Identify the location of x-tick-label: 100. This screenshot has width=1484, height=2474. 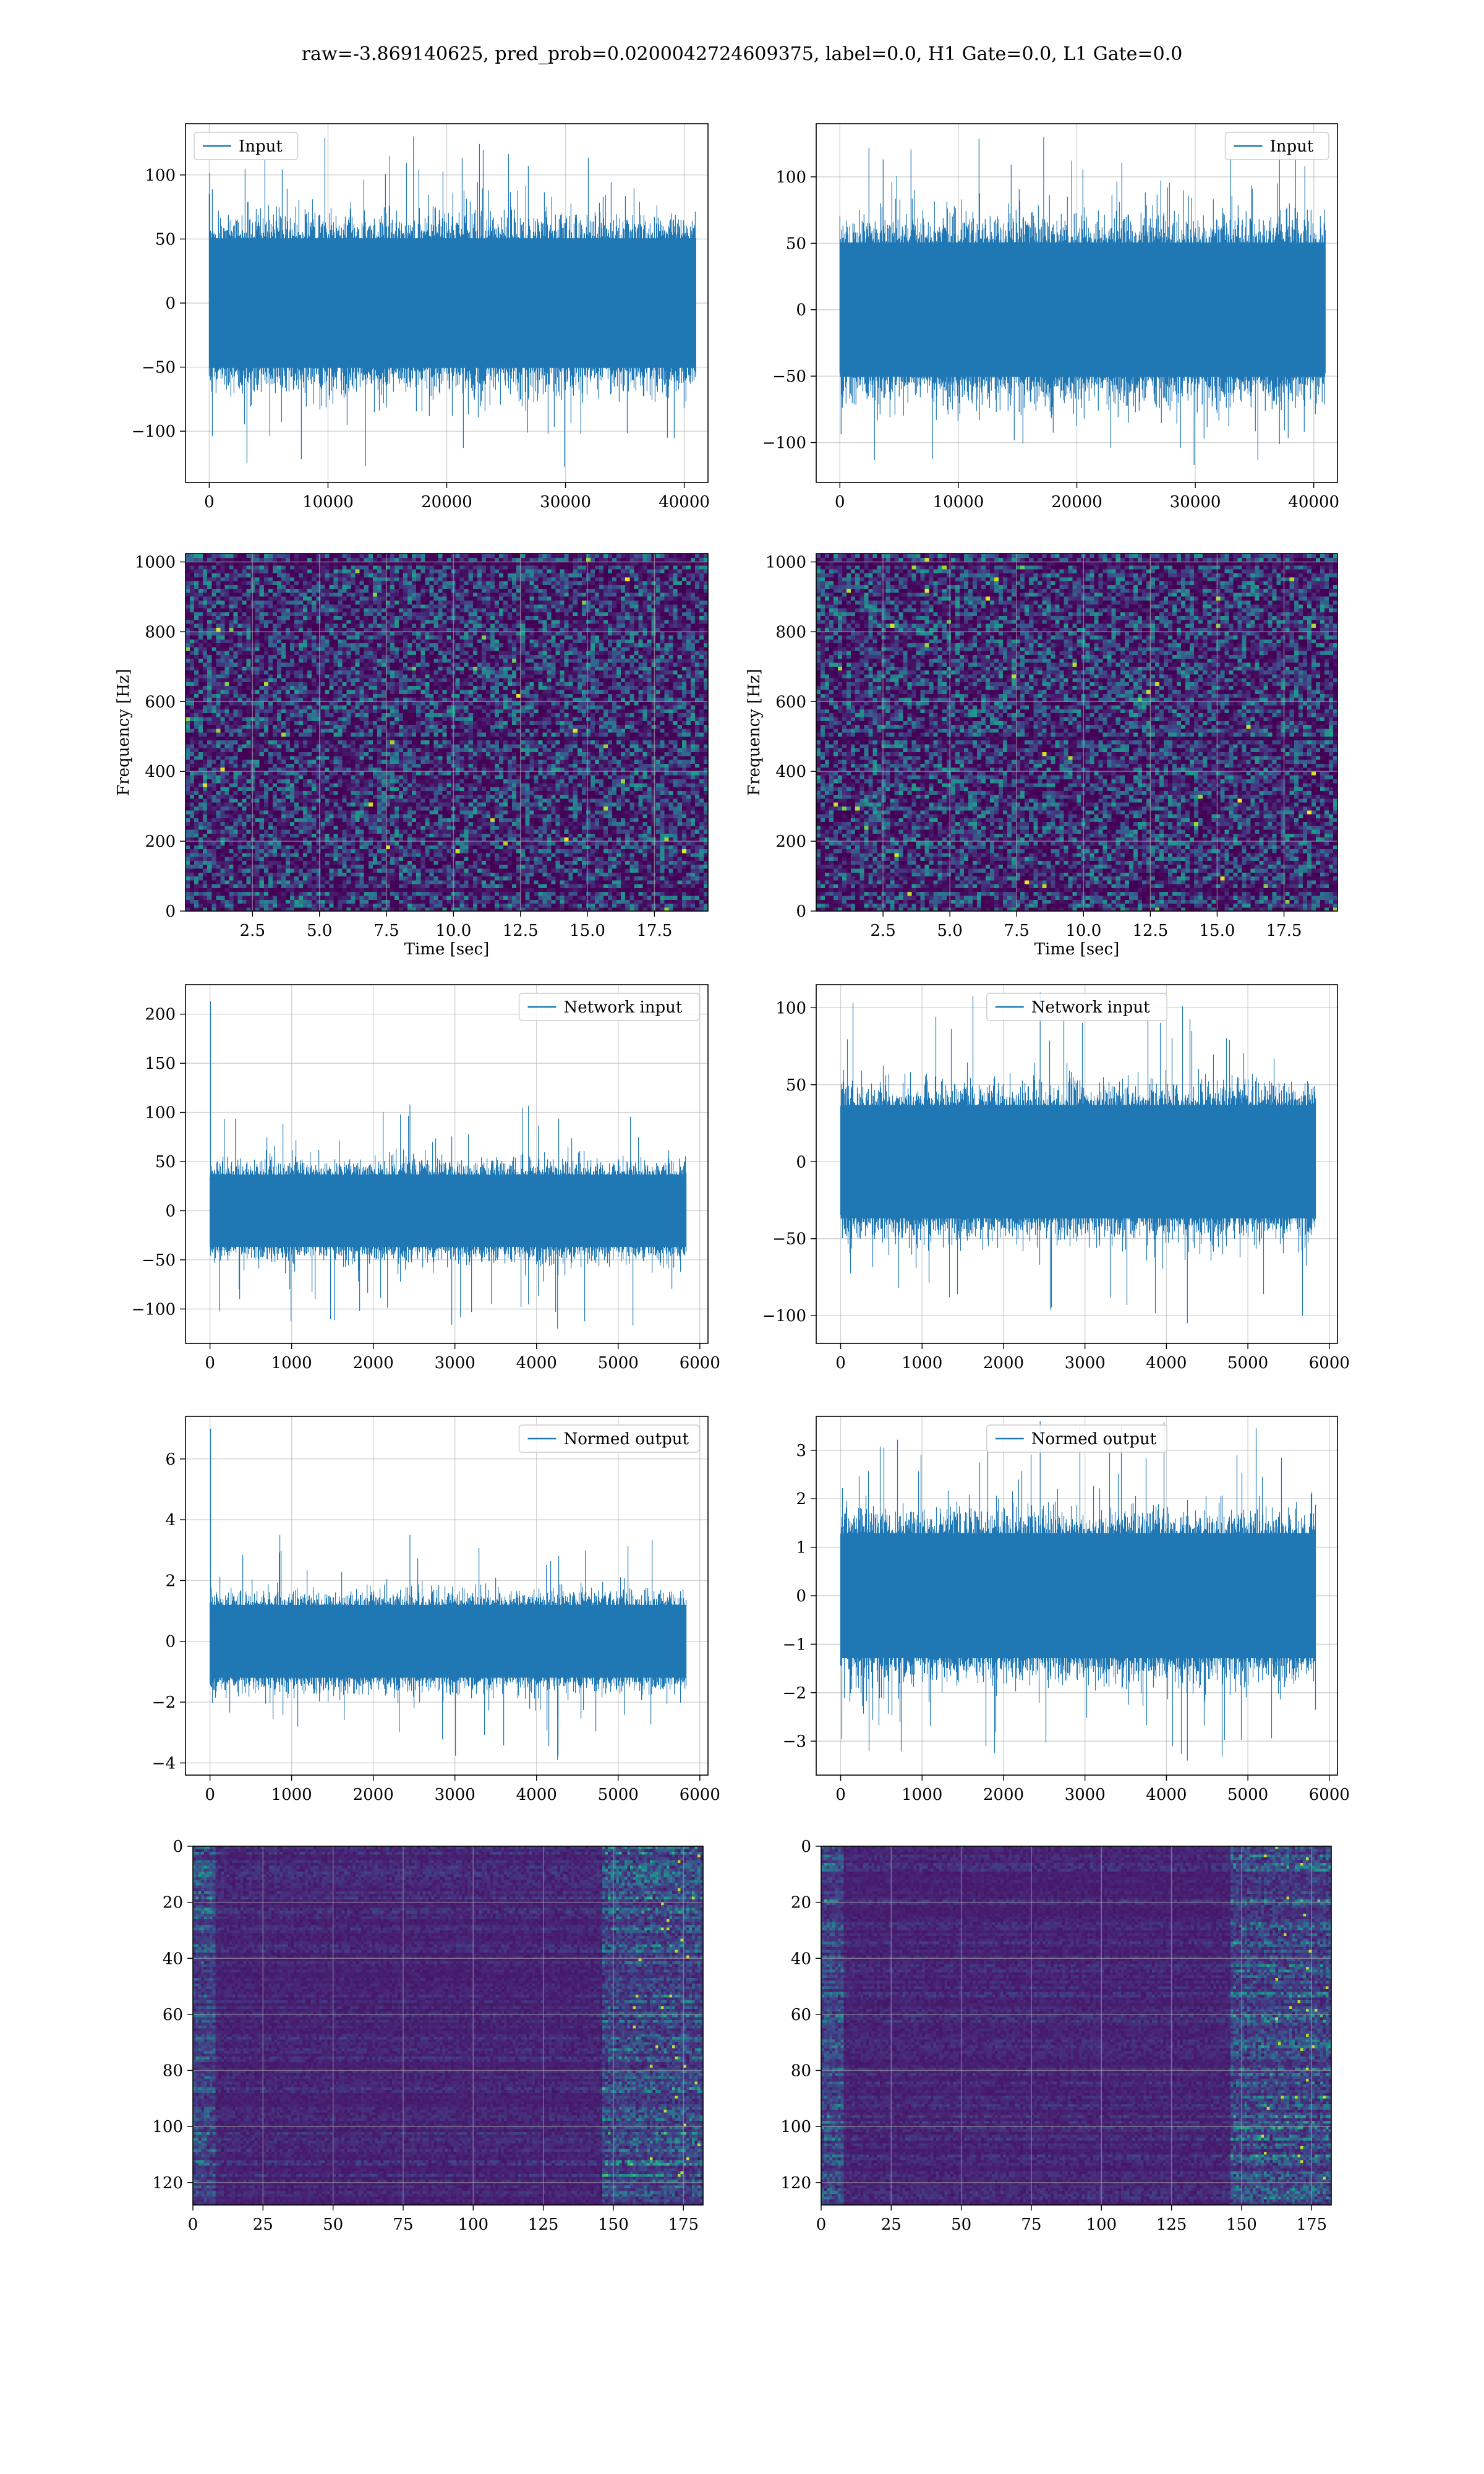
(473, 2224).